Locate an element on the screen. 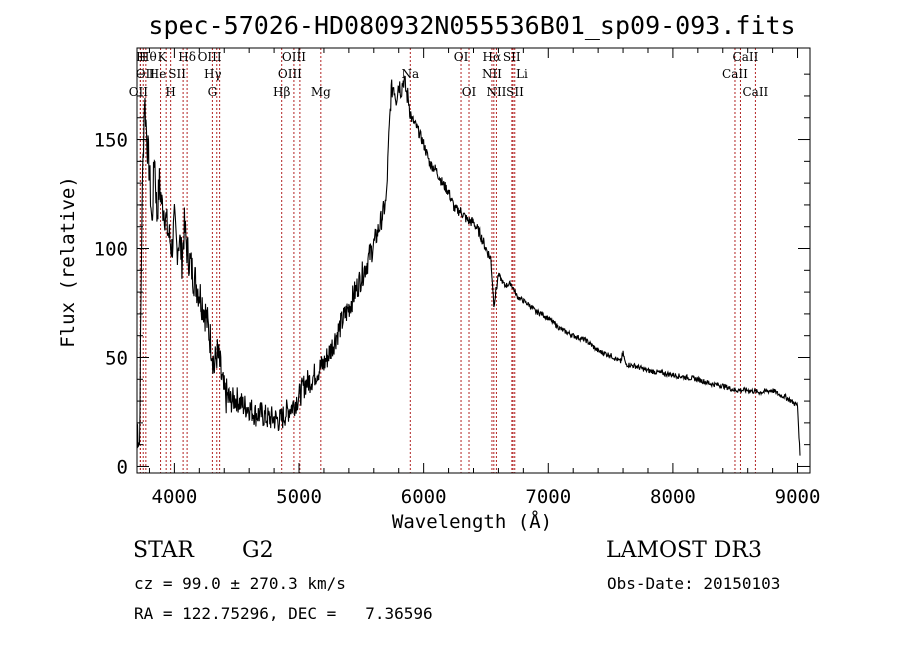 This screenshot has height=649, width=900. x-tick-label: 7000 is located at coordinates (548, 497).